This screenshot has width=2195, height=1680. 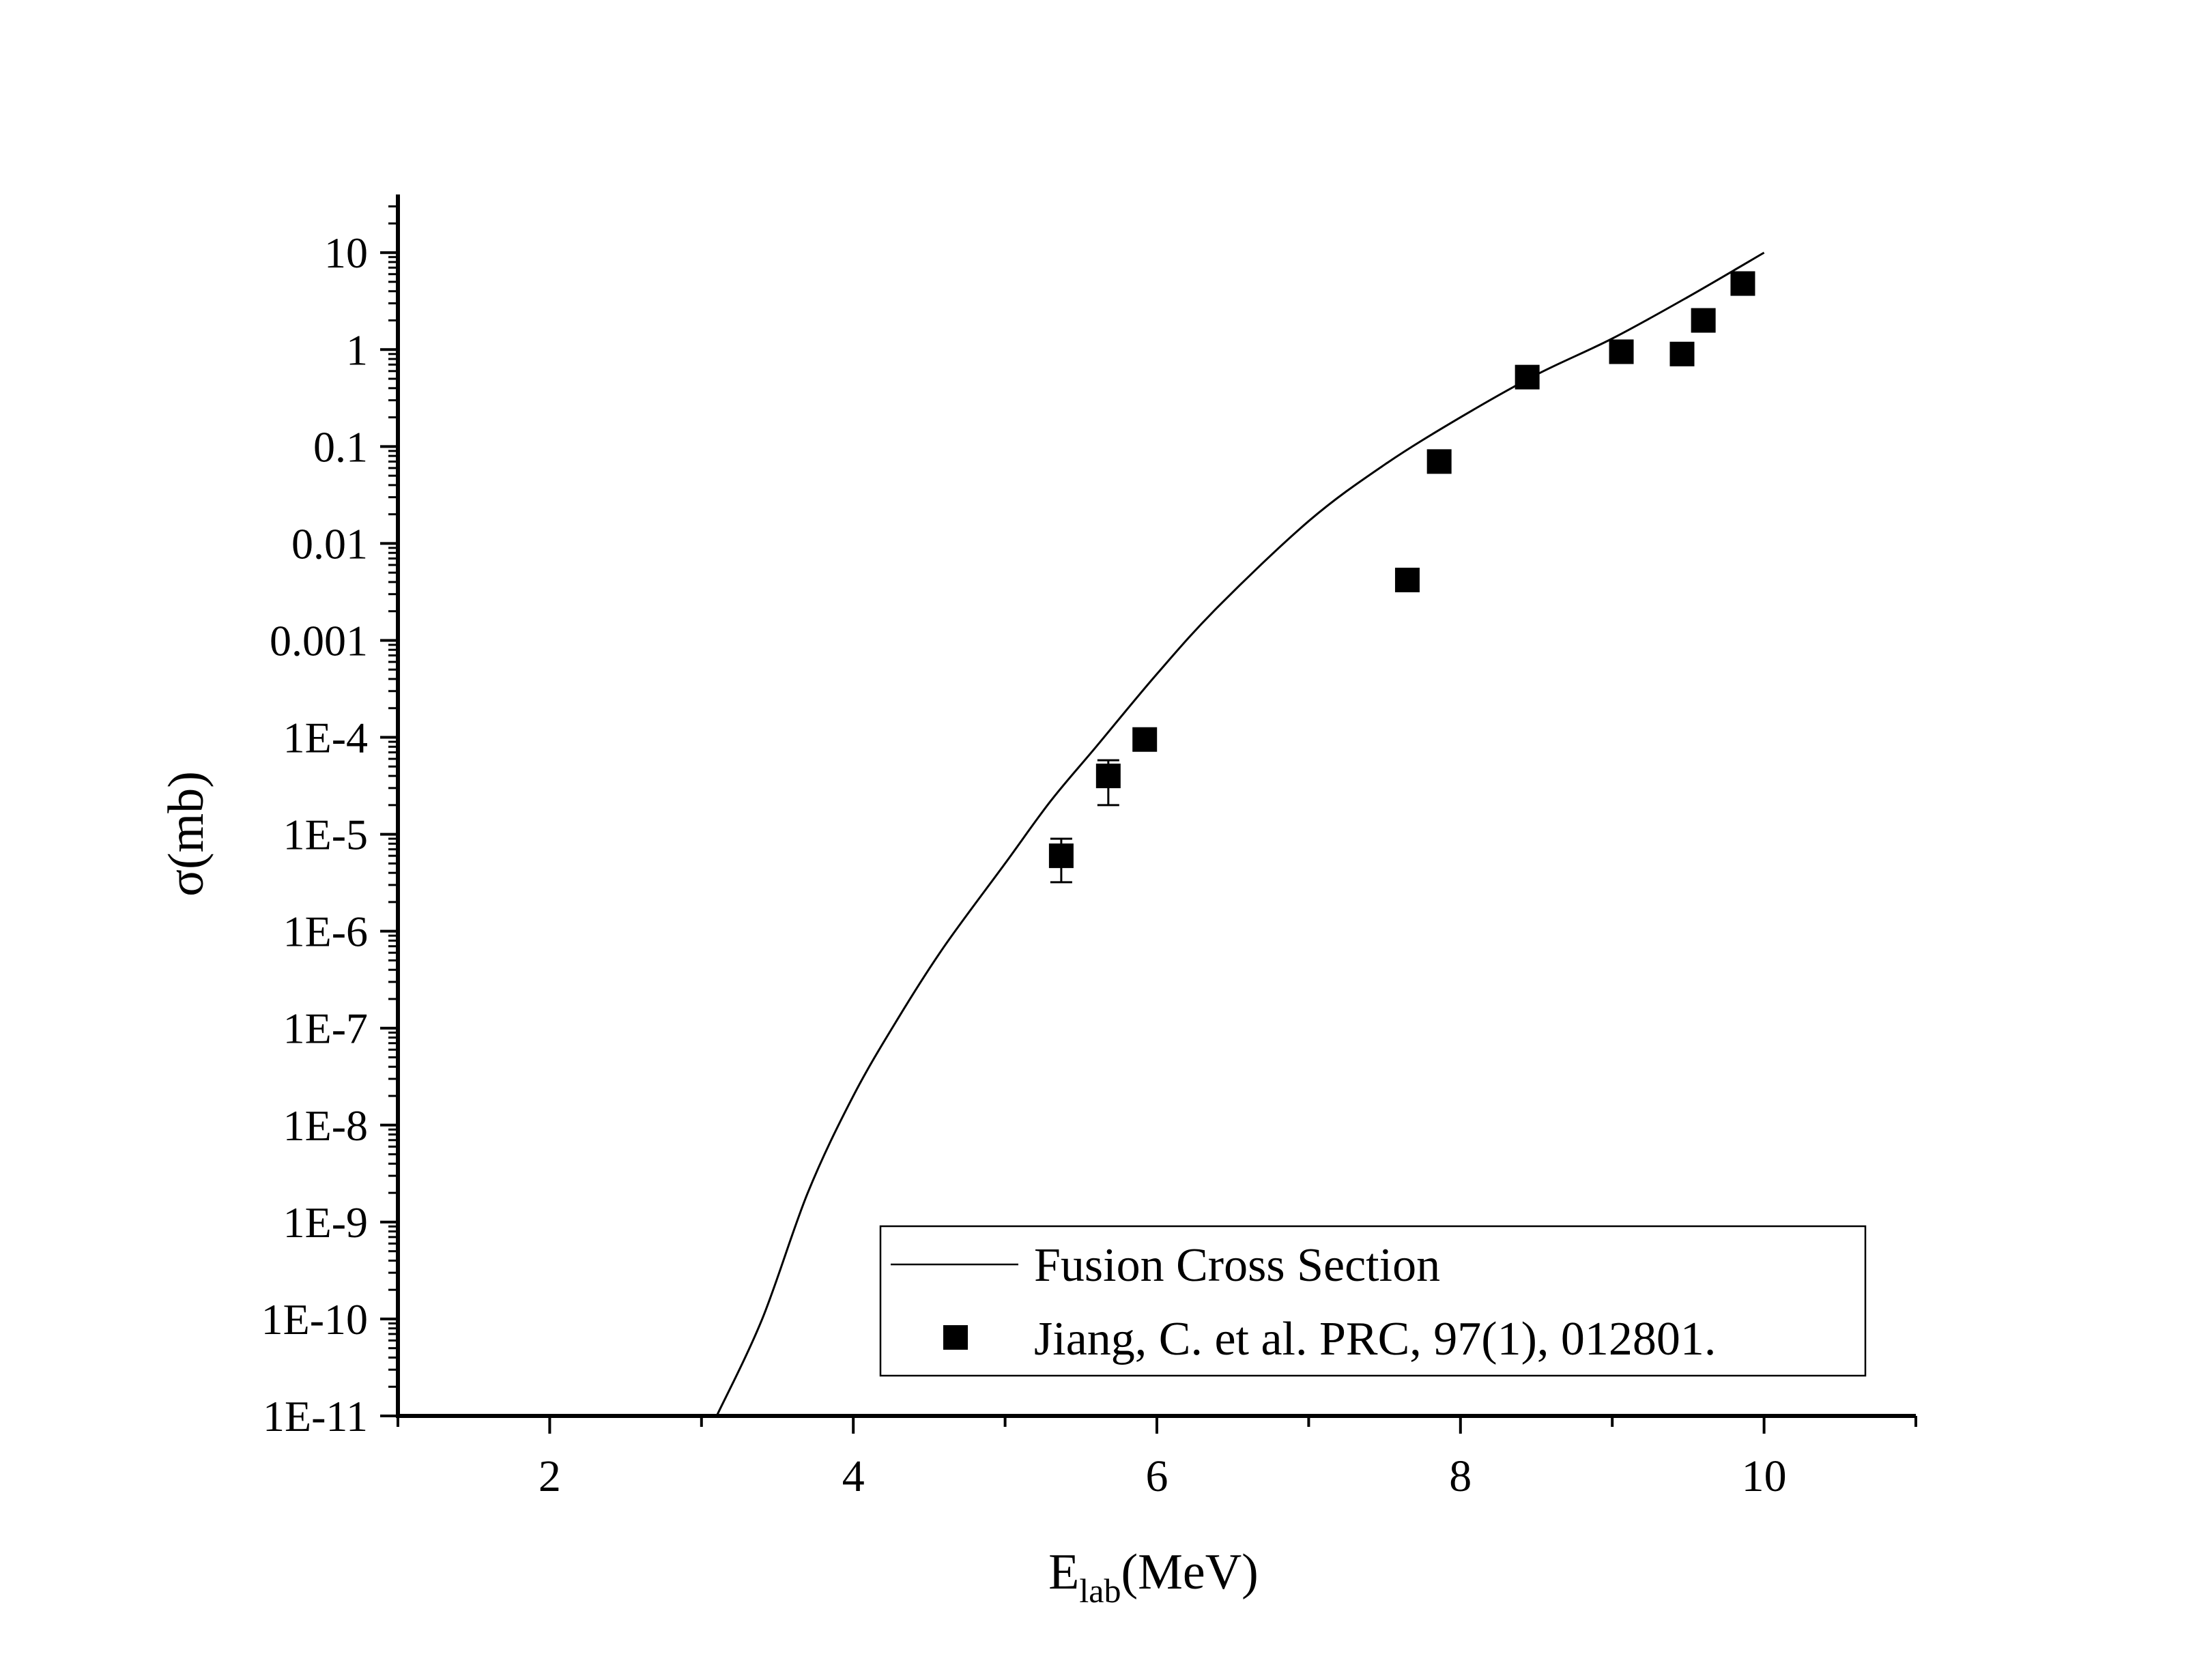 I want to click on y-tick-label: 1E-9, so click(x=325, y=1222).